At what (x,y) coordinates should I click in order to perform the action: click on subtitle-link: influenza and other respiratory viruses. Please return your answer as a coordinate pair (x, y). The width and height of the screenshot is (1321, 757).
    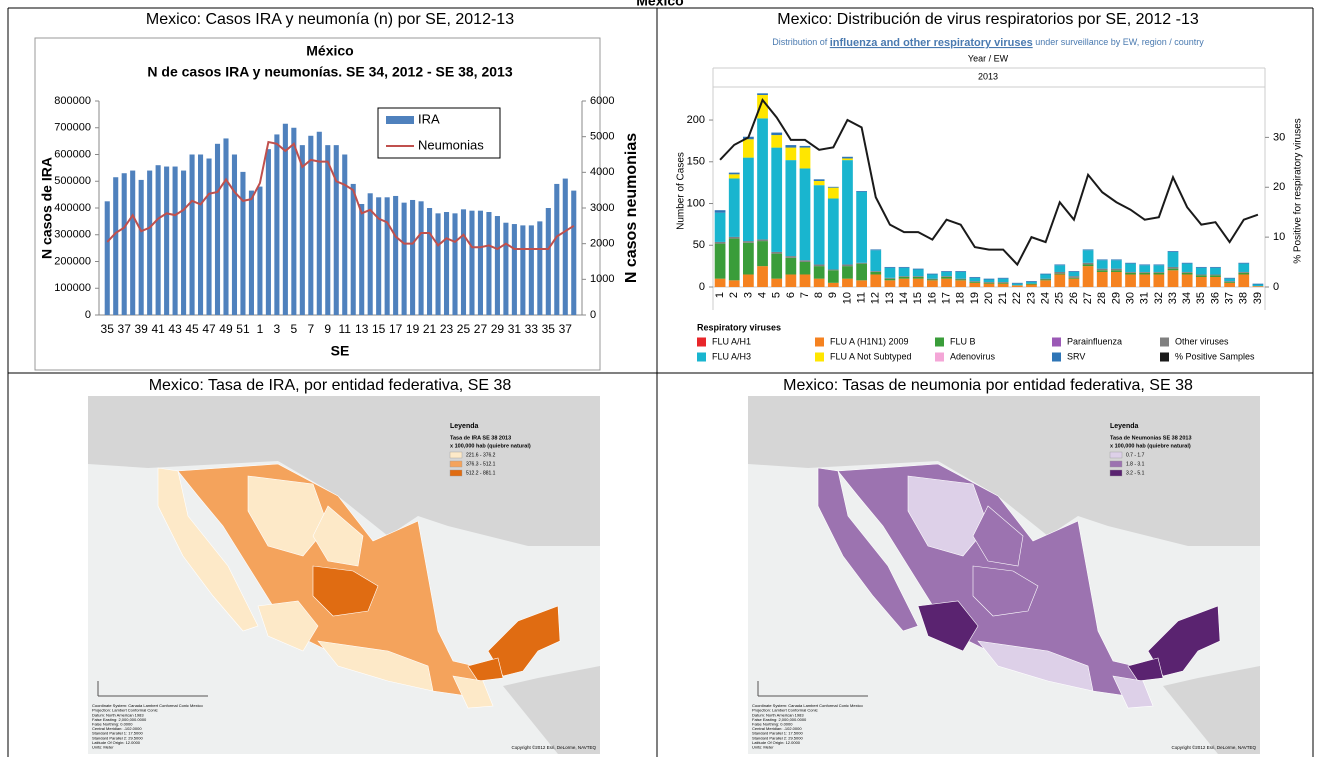
    Looking at the image, I should click on (931, 43).